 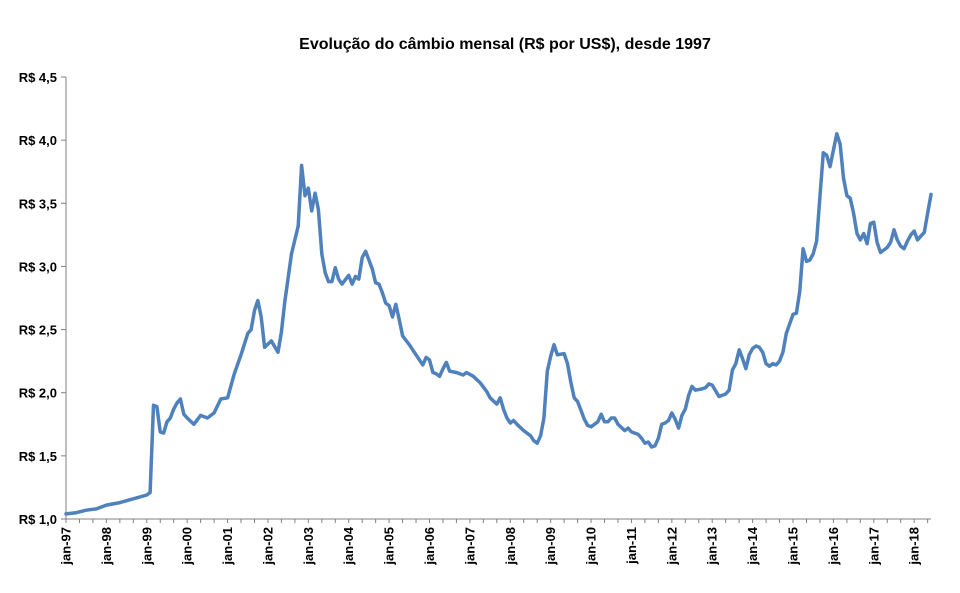 What do you see at coordinates (793, 546) in the screenshot?
I see `x-tick-label: jan-15` at bounding box center [793, 546].